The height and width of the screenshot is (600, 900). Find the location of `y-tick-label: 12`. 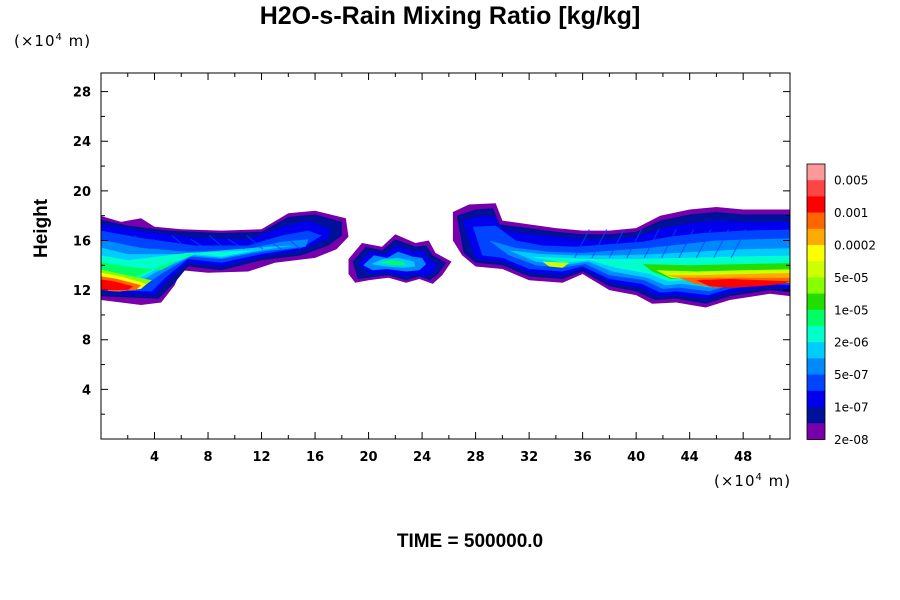

y-tick-label: 12 is located at coordinates (82, 291).